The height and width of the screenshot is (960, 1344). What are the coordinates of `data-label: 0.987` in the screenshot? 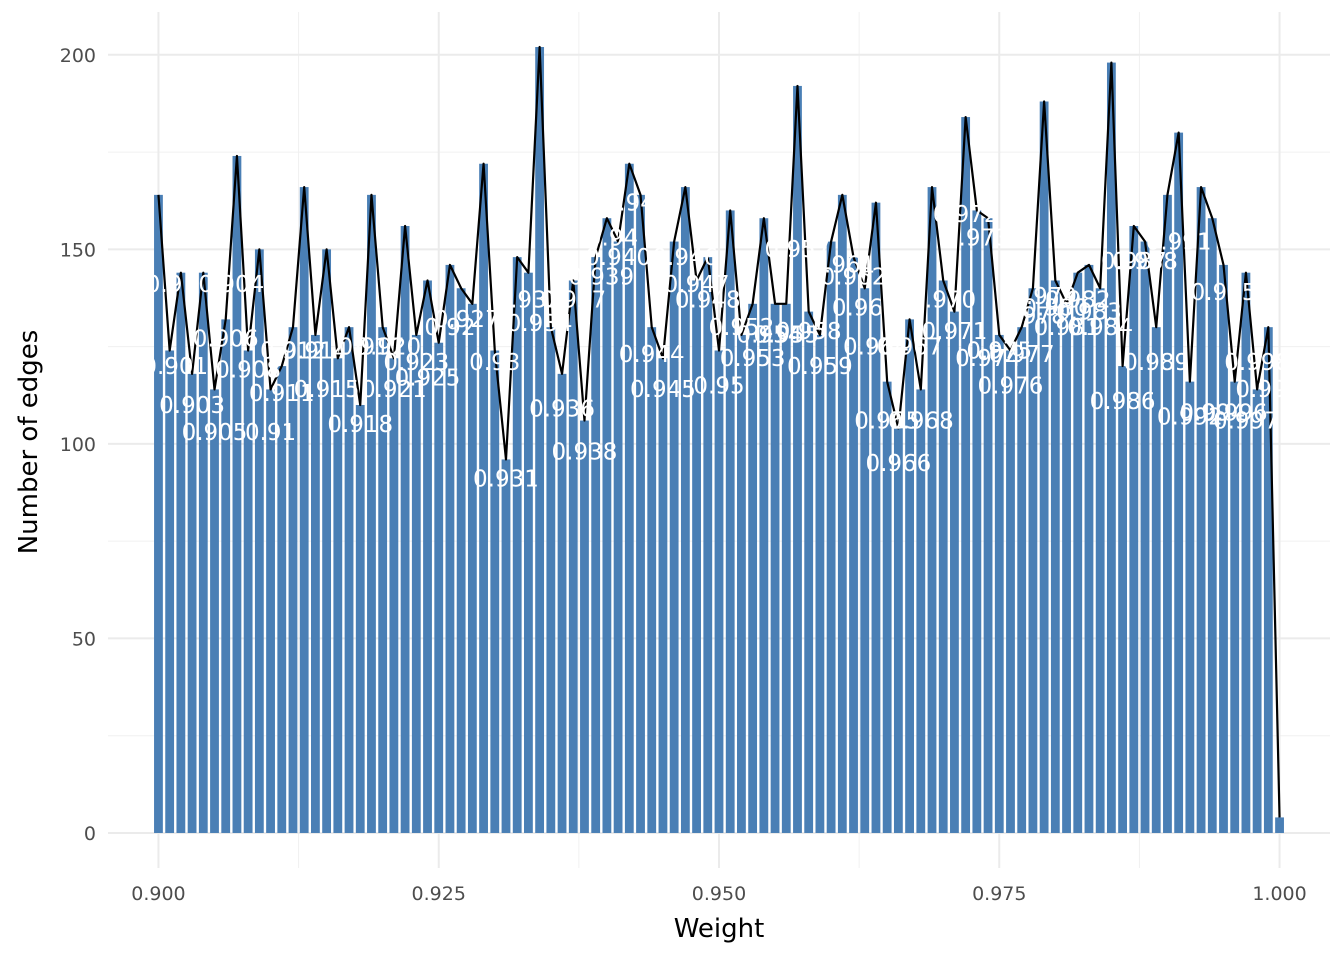 It's located at (1134, 262).